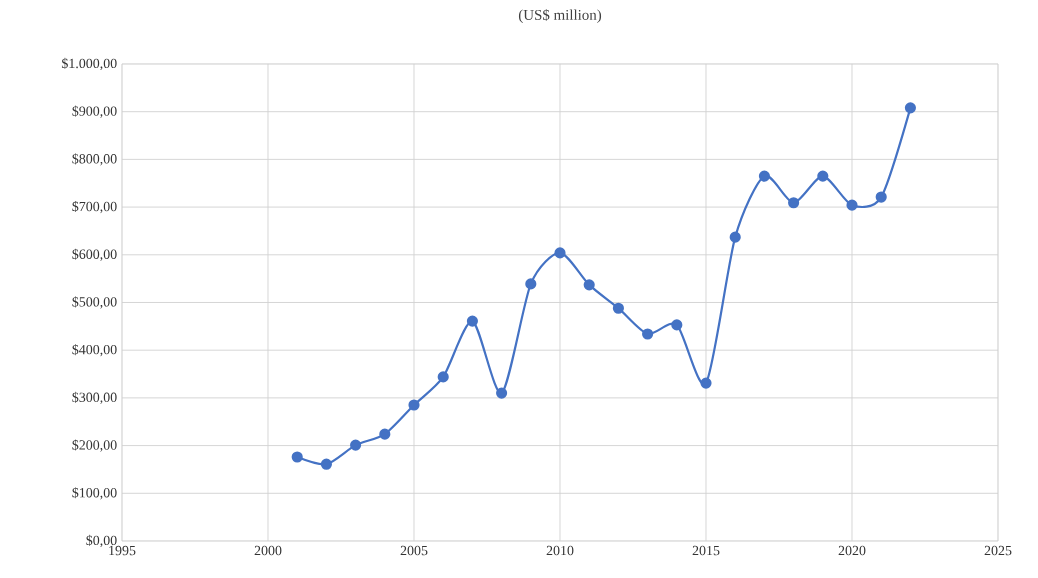 Image resolution: width=1038 pixels, height=578 pixels. Describe the element at coordinates (94, 493) in the screenshot. I see `y-tick-label: $100,00` at that location.